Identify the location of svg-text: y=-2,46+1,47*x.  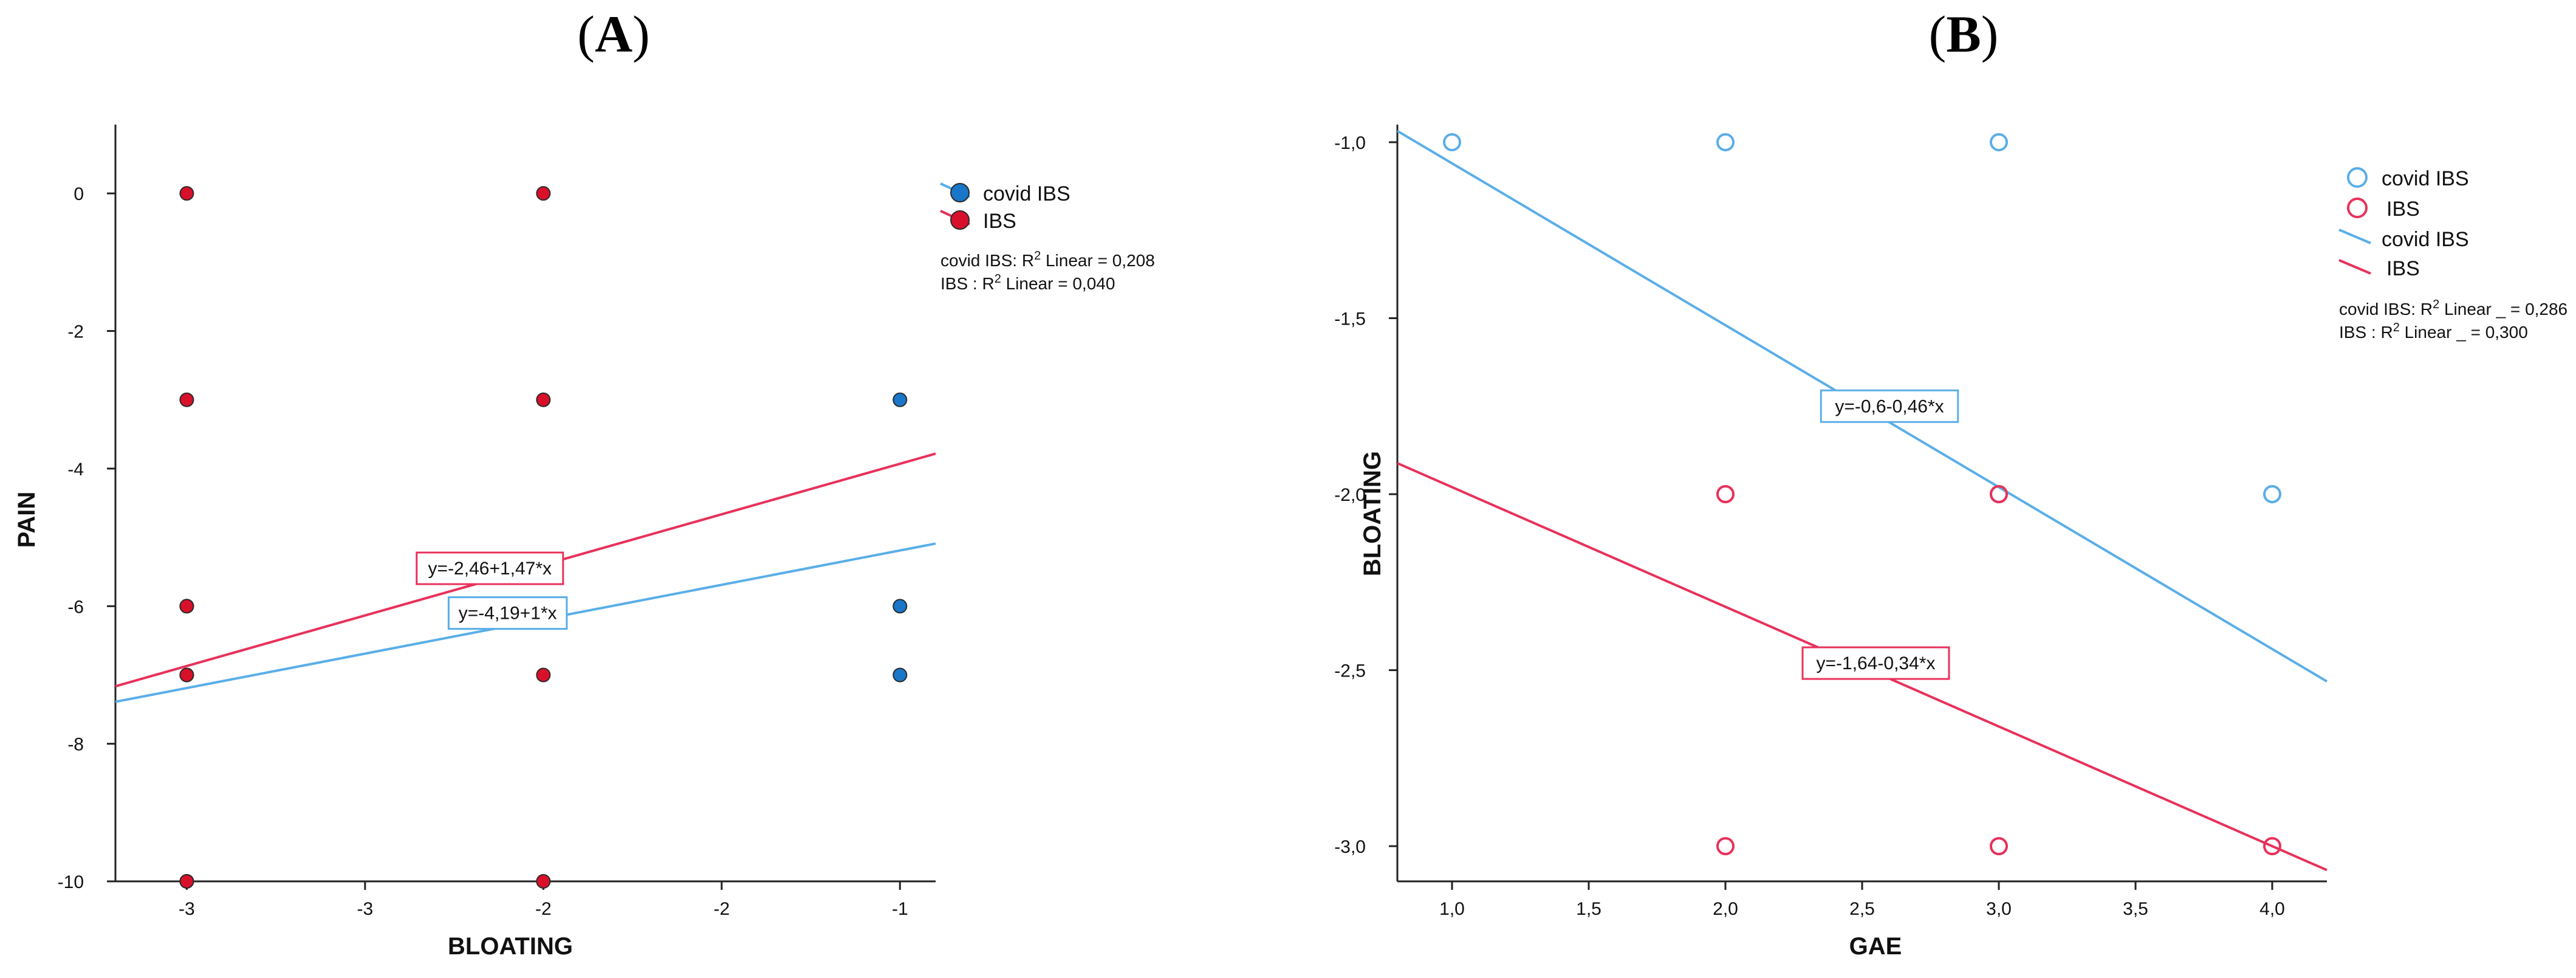
(490, 569).